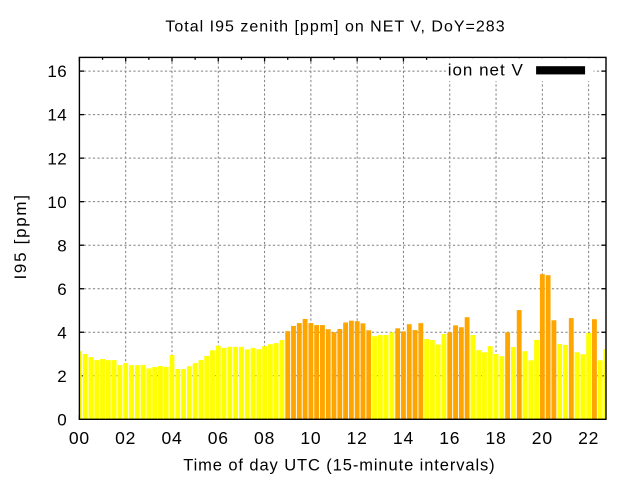  What do you see at coordinates (62, 245) in the screenshot?
I see `svg-text: 8` at bounding box center [62, 245].